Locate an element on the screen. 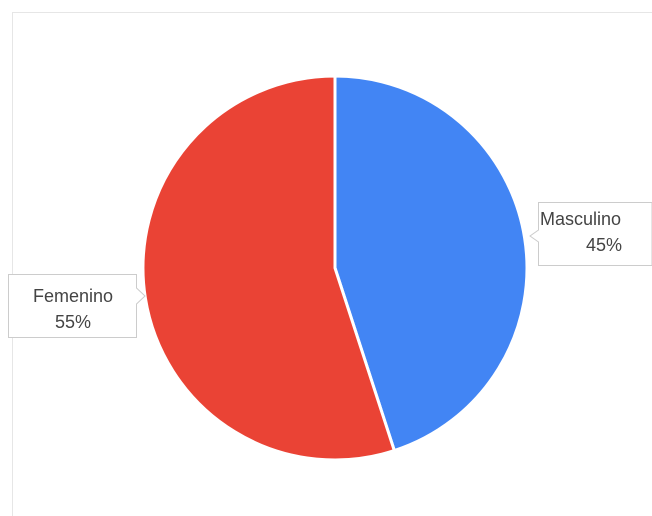 The image size is (652, 516). callout-femenino-percent: 55% is located at coordinates (73, 322).